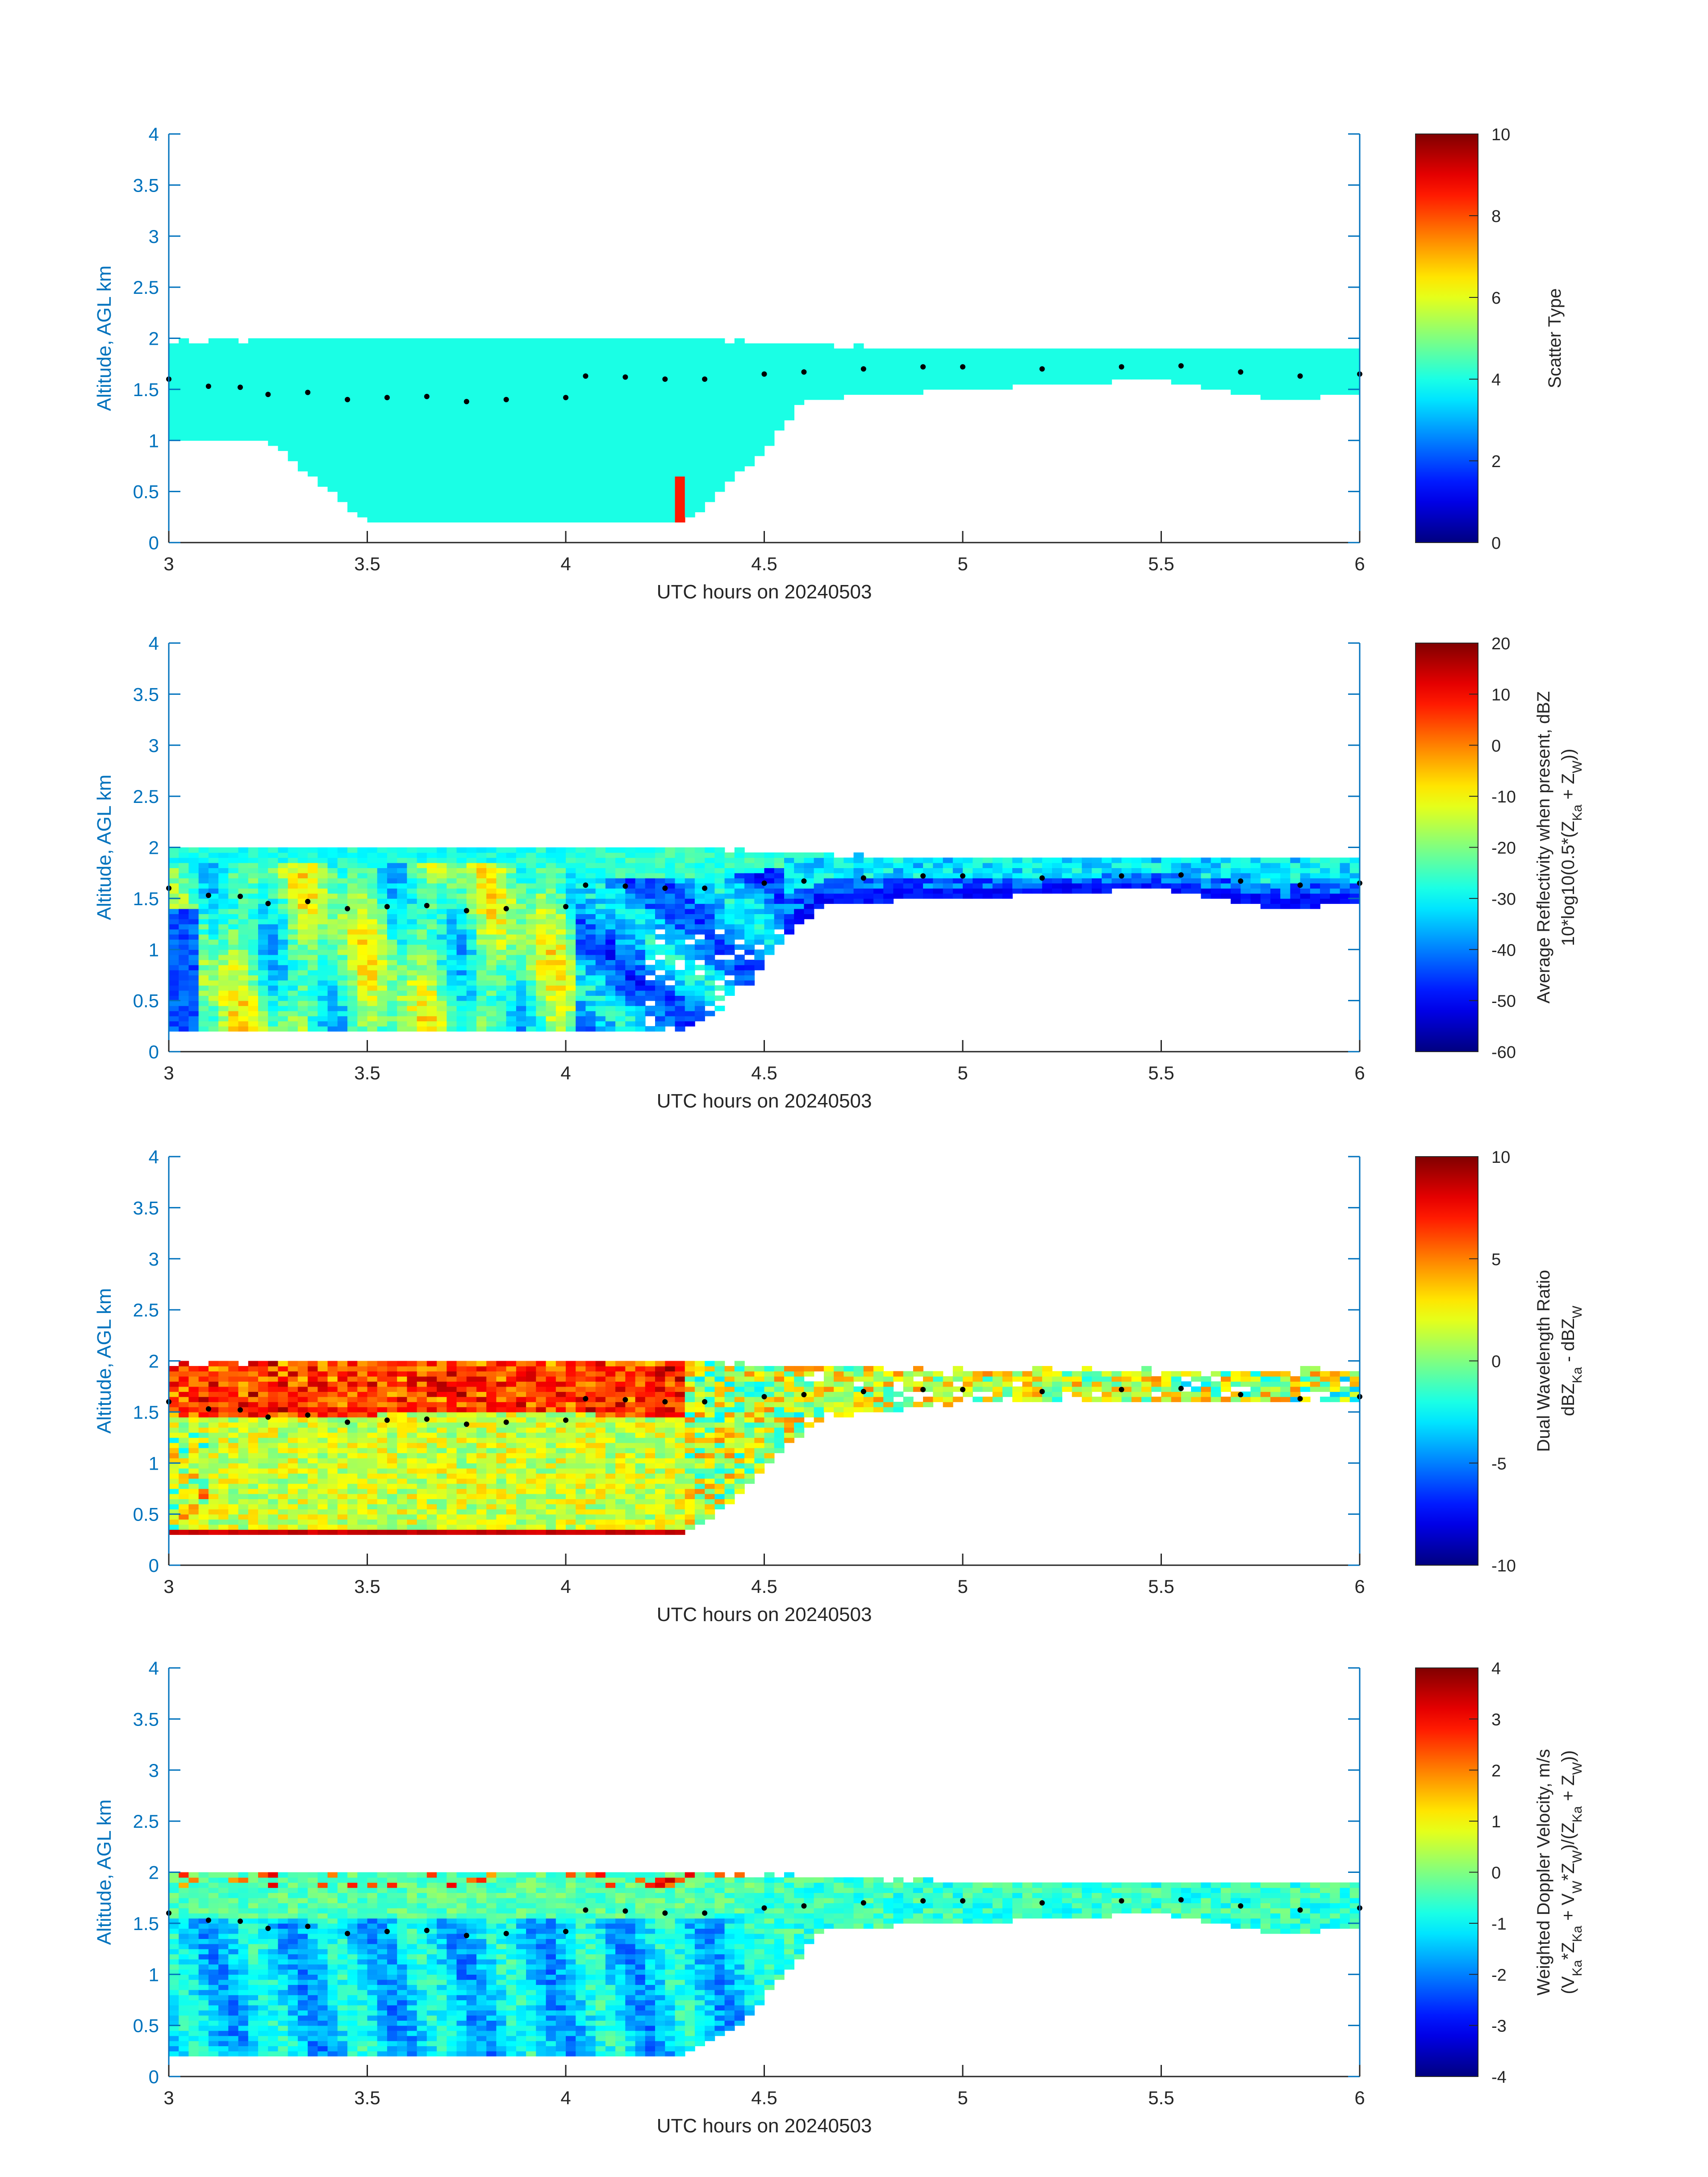 The width and height of the screenshot is (1708, 2177). What do you see at coordinates (957, 361) in the screenshot?
I see `heatmap-cell-2067` at bounding box center [957, 361].